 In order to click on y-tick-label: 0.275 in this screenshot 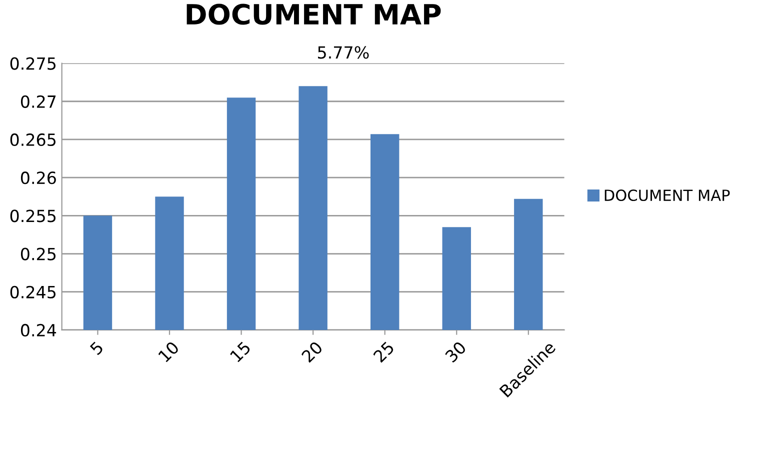, I will do `click(33, 63)`.